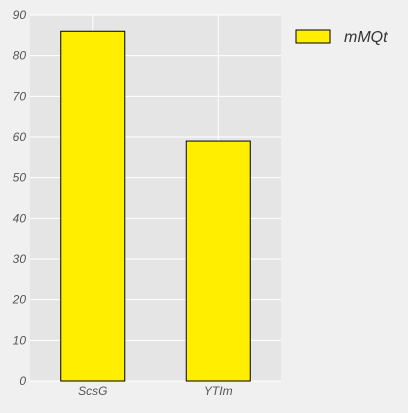 Image resolution: width=408 pixels, height=413 pixels. Describe the element at coordinates (20, 340) in the screenshot. I see `y-tick-label: 10` at that location.